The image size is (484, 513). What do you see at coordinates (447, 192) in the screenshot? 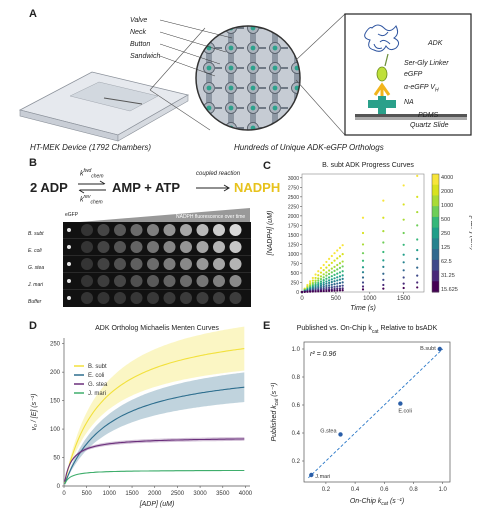
I see `colorbar-tick-label: 2000` at bounding box center [447, 192].